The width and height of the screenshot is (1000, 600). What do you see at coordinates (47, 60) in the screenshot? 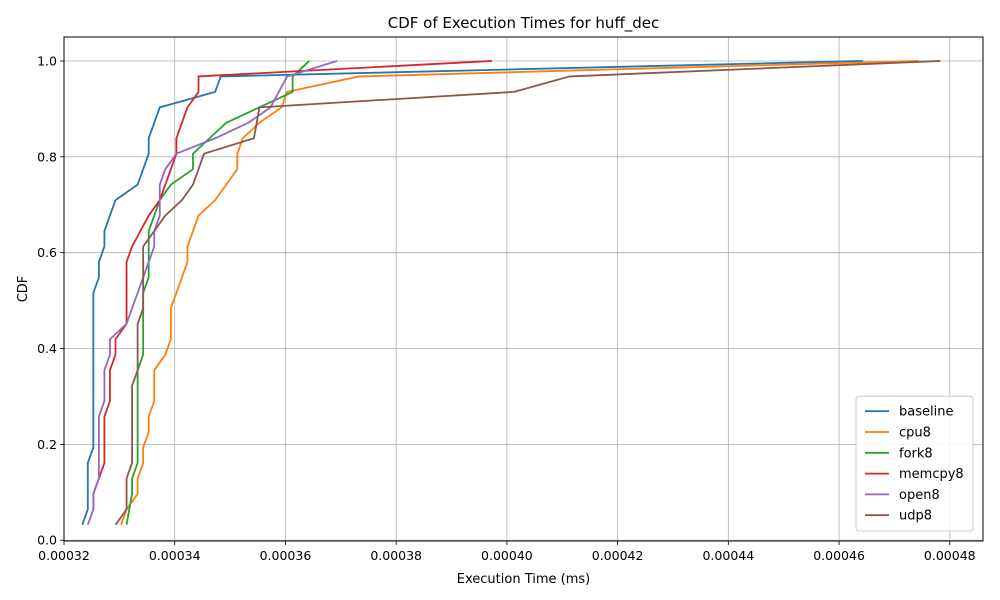
I see `y-tick-label: 1.0` at bounding box center [47, 60].